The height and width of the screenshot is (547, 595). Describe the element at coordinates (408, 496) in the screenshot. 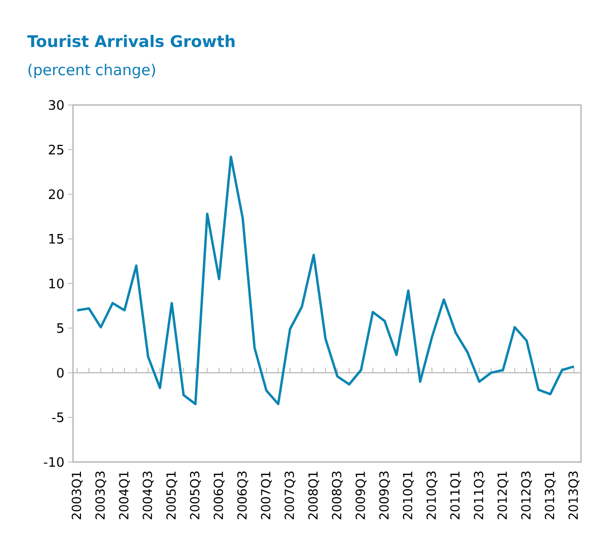

I see `x-tick-label: 2010Q1` at that location.